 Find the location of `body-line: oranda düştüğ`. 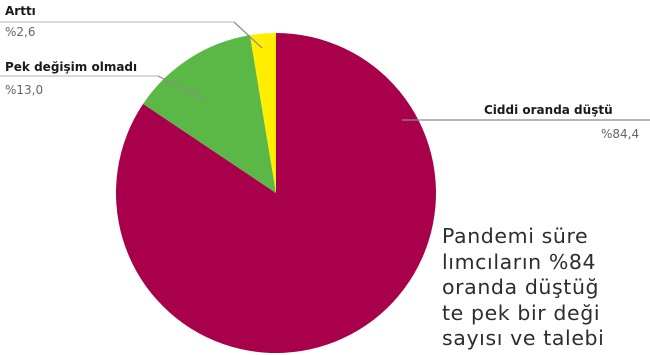

body-line: oranda düştüğ is located at coordinates (521, 287).